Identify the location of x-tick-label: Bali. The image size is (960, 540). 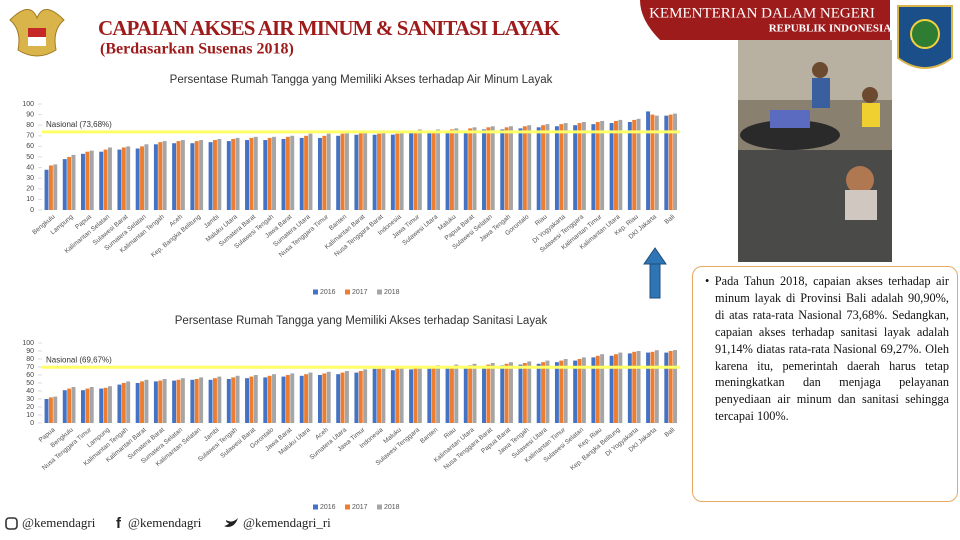
(669, 219).